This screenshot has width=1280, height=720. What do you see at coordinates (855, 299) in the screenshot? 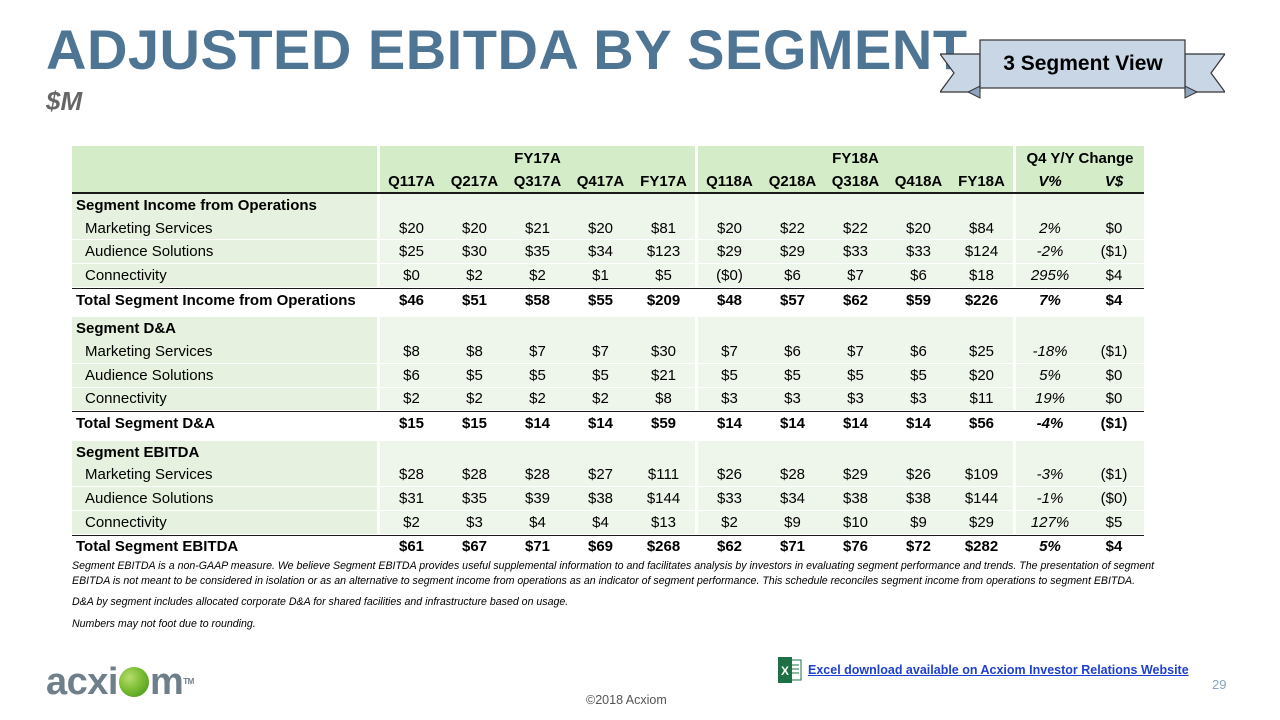
I see `value-cell: $62` at bounding box center [855, 299].